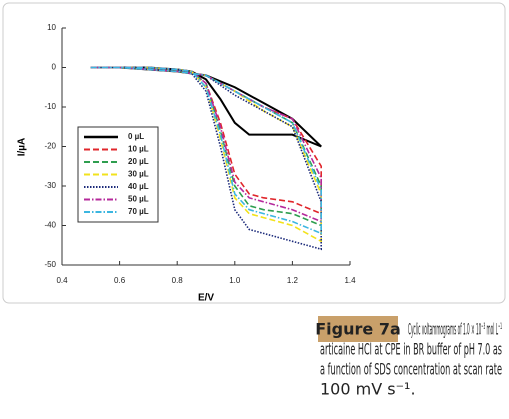 This screenshot has height=419, width=509. Describe the element at coordinates (138, 149) in the screenshot. I see `legend-label: 10 µL` at that location.